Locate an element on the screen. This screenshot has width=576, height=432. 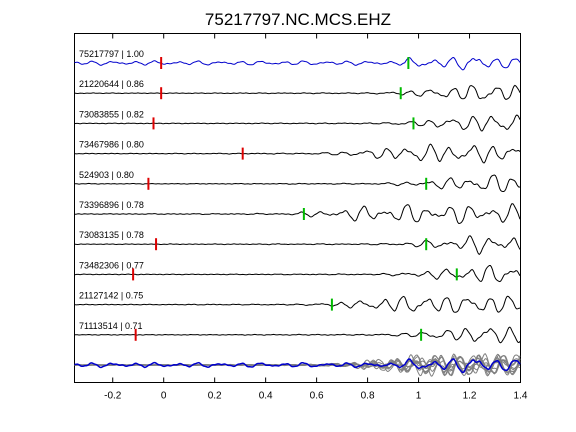
trace-label: 73083135 | 0.78 is located at coordinates (111, 235).